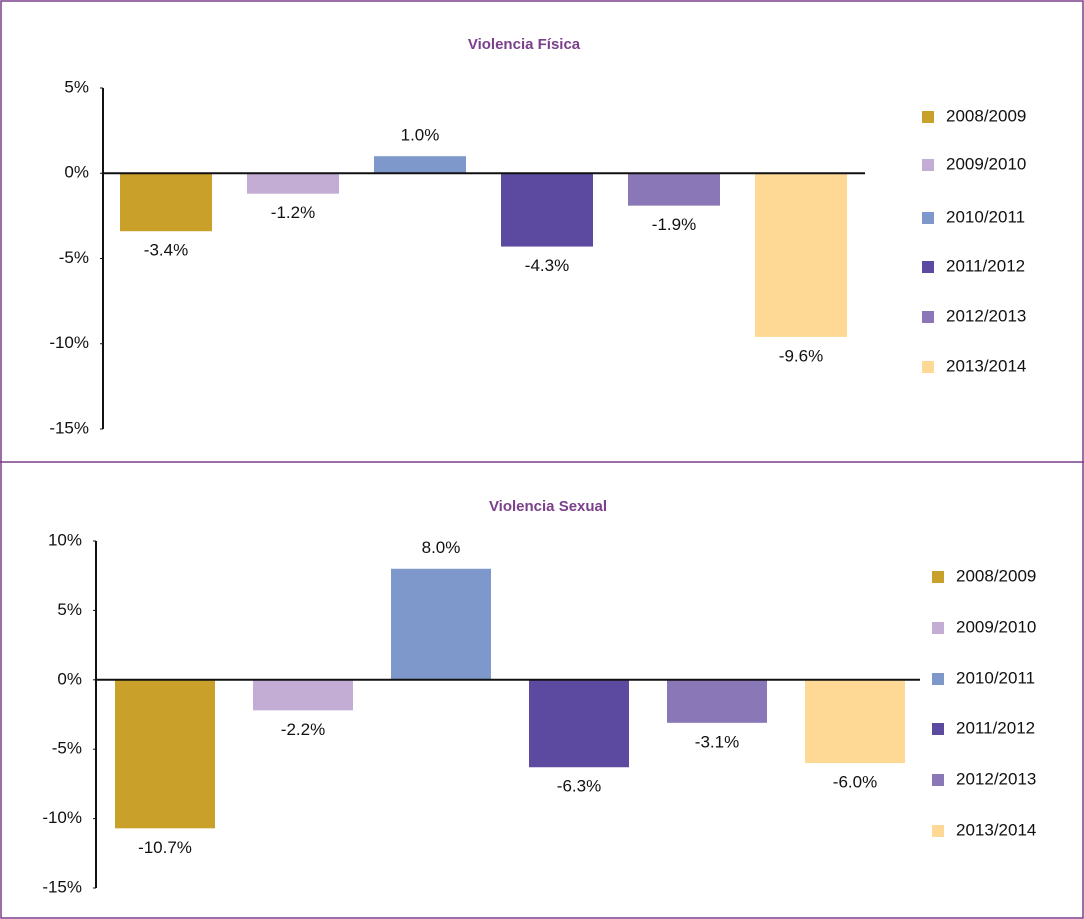 This screenshot has height=919, width=1084. What do you see at coordinates (548, 506) in the screenshot?
I see `chart-title: Violencia Sexual` at bounding box center [548, 506].